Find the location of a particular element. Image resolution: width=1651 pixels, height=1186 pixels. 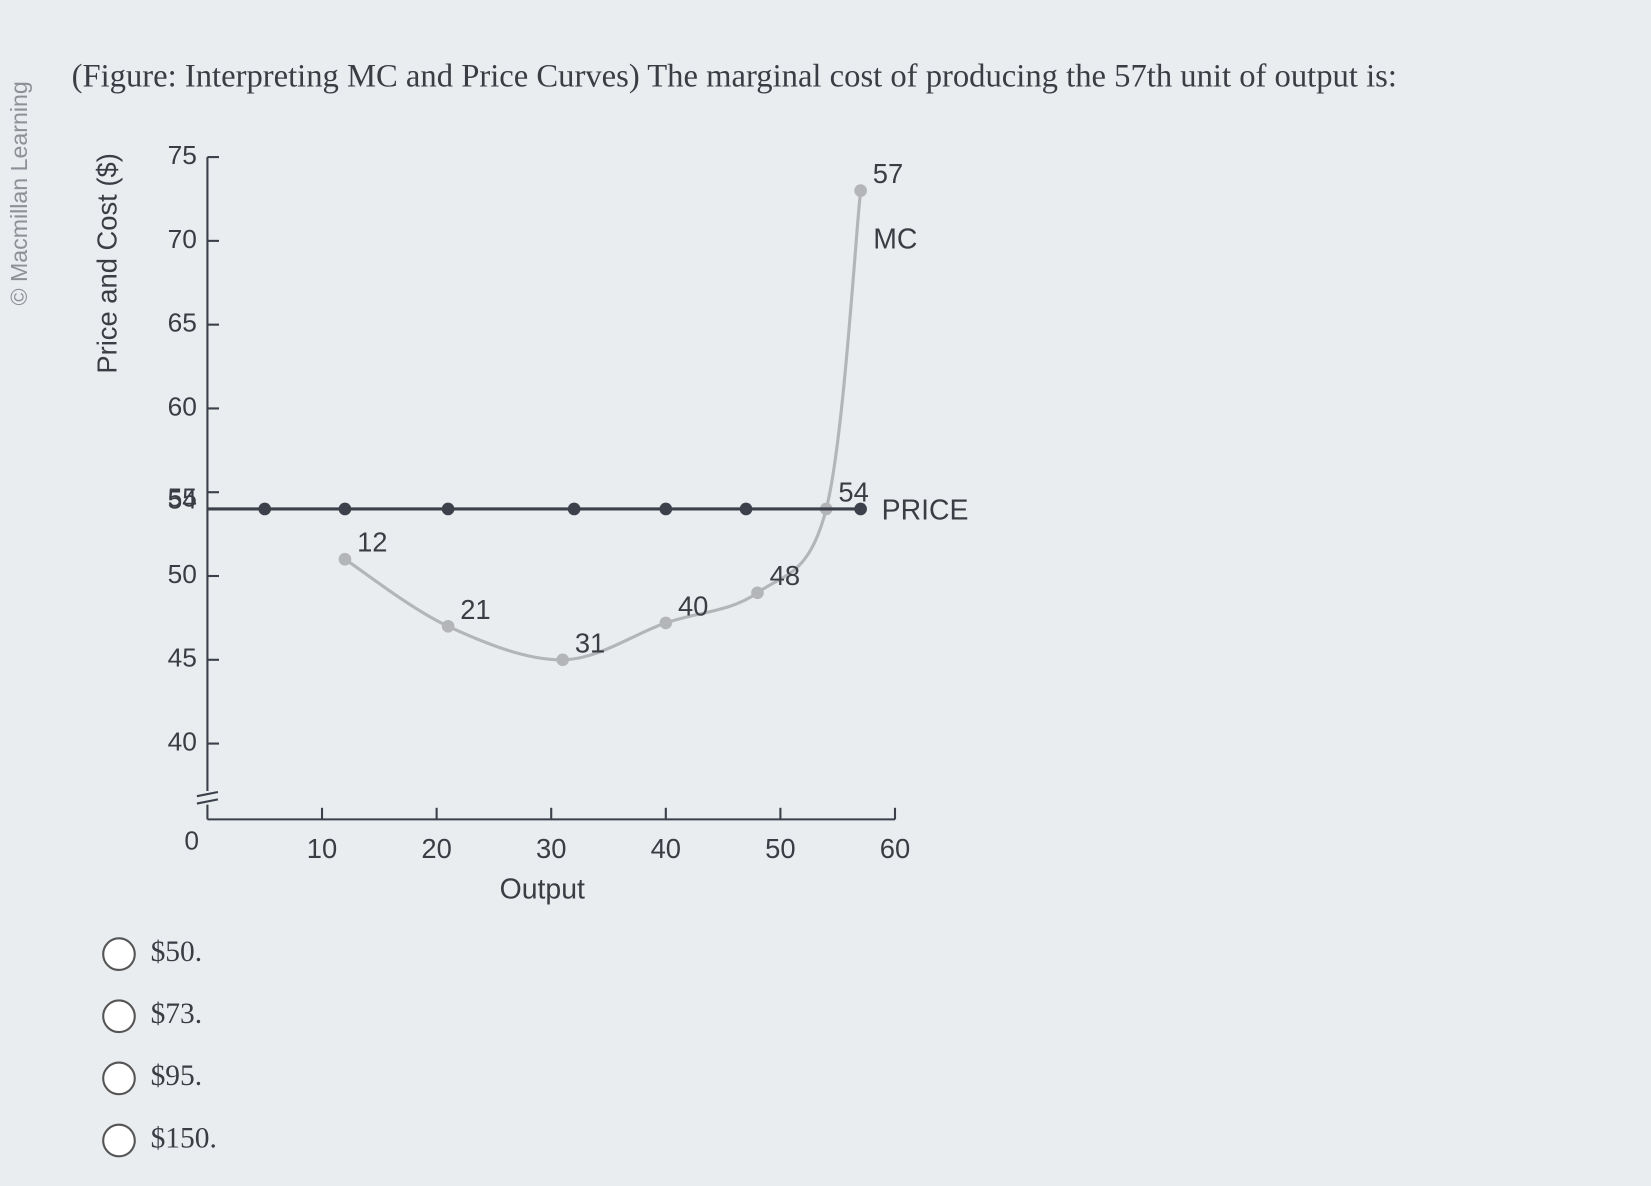

point-label: 31 is located at coordinates (590, 642).